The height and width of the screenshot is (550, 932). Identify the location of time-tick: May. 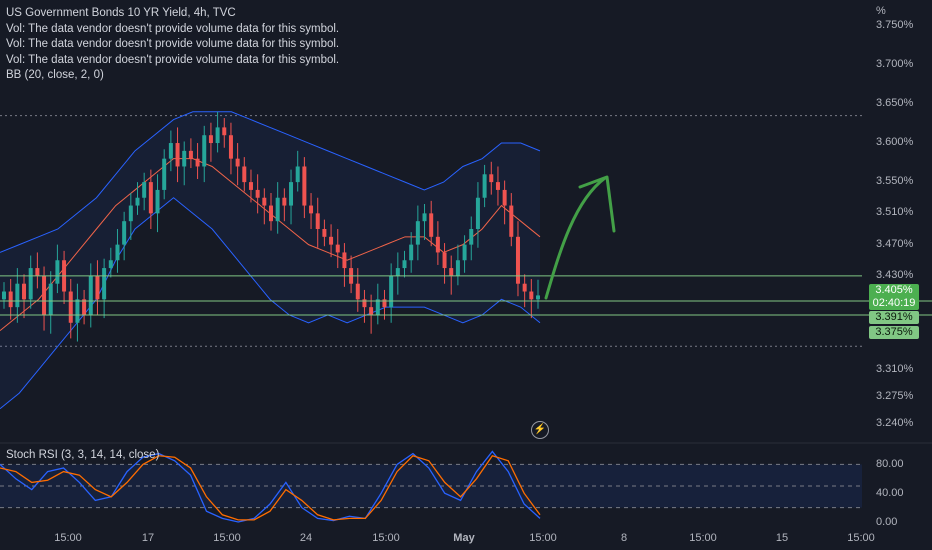
(464, 538).